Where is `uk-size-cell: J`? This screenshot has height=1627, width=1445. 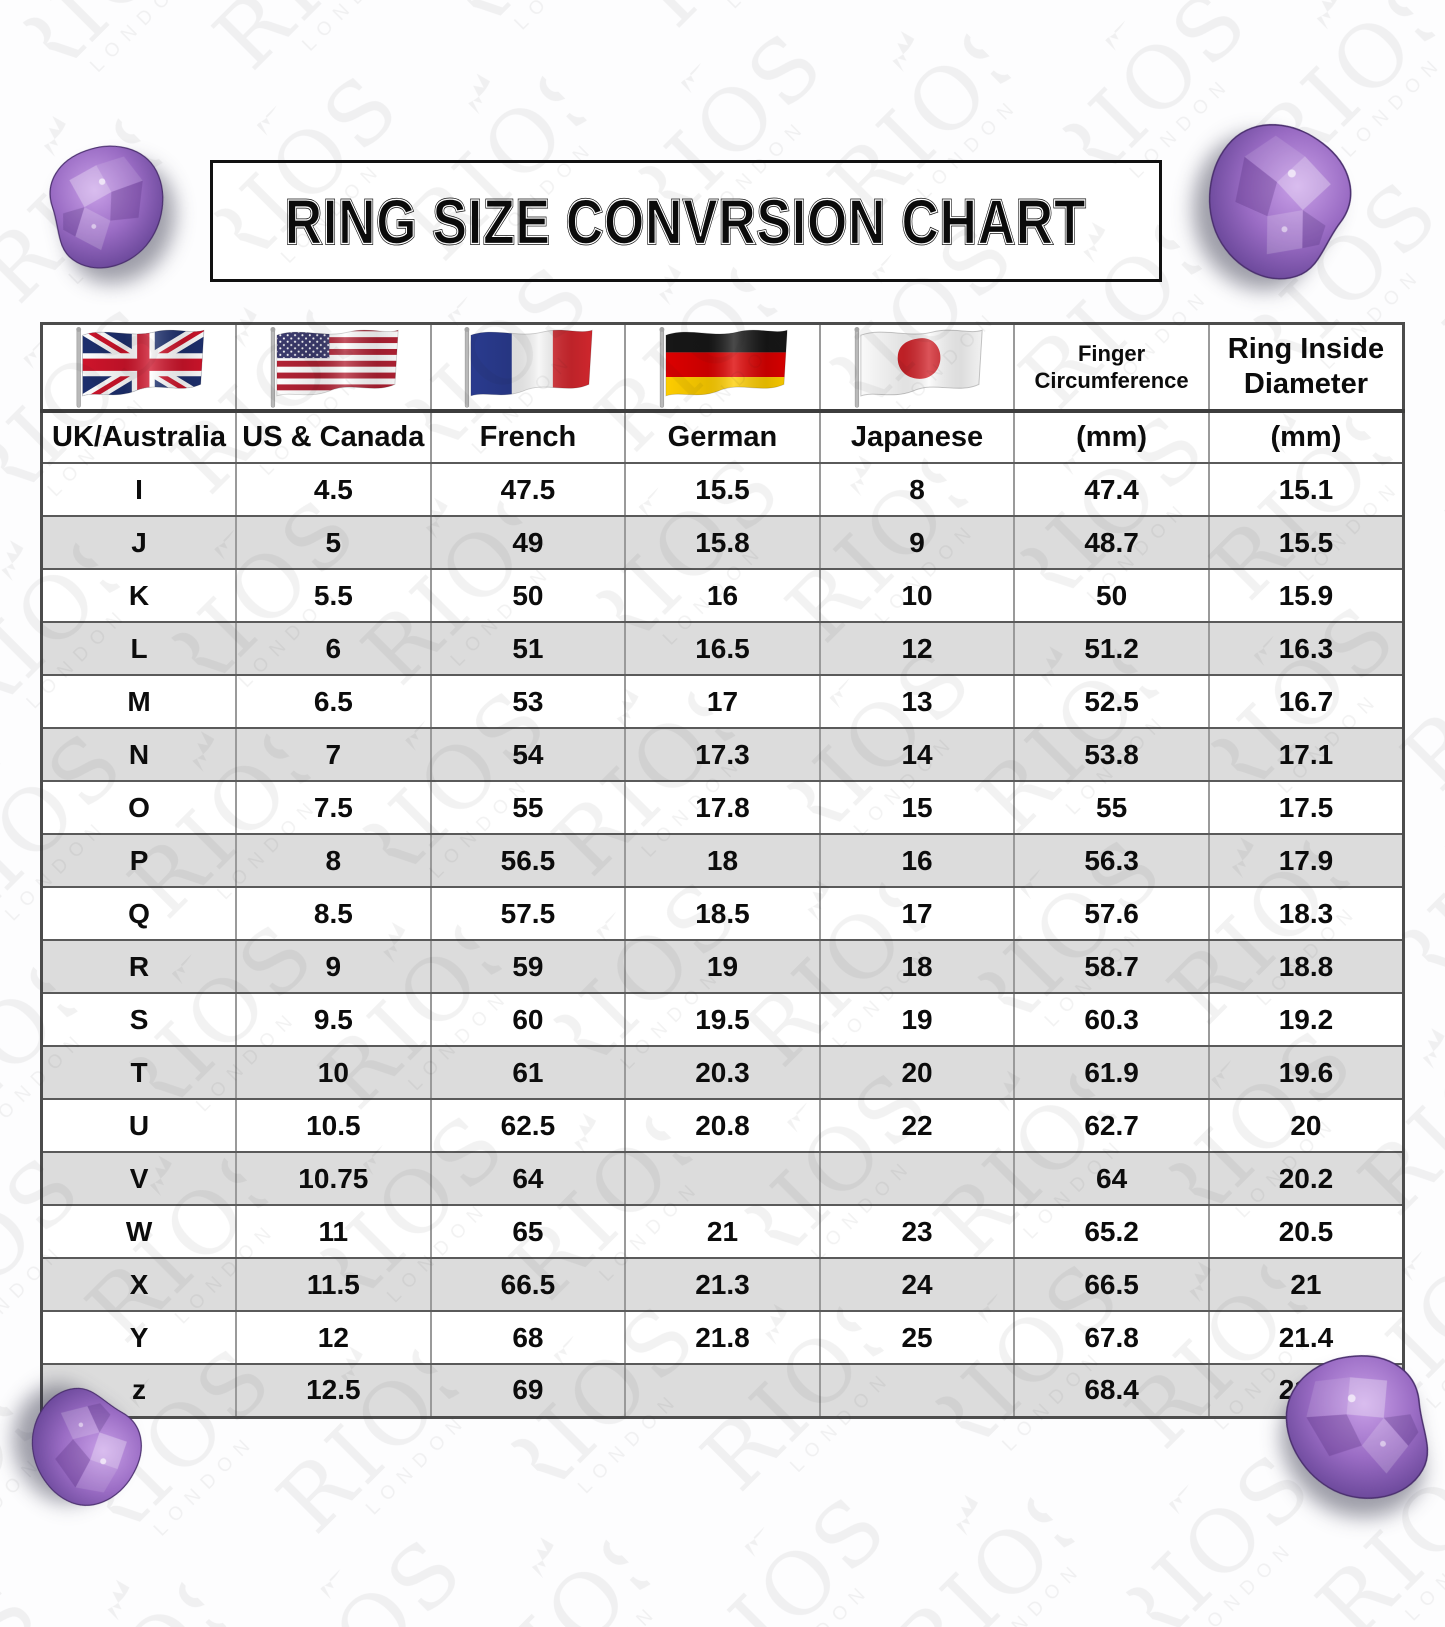
uk-size-cell: J is located at coordinates (139, 542).